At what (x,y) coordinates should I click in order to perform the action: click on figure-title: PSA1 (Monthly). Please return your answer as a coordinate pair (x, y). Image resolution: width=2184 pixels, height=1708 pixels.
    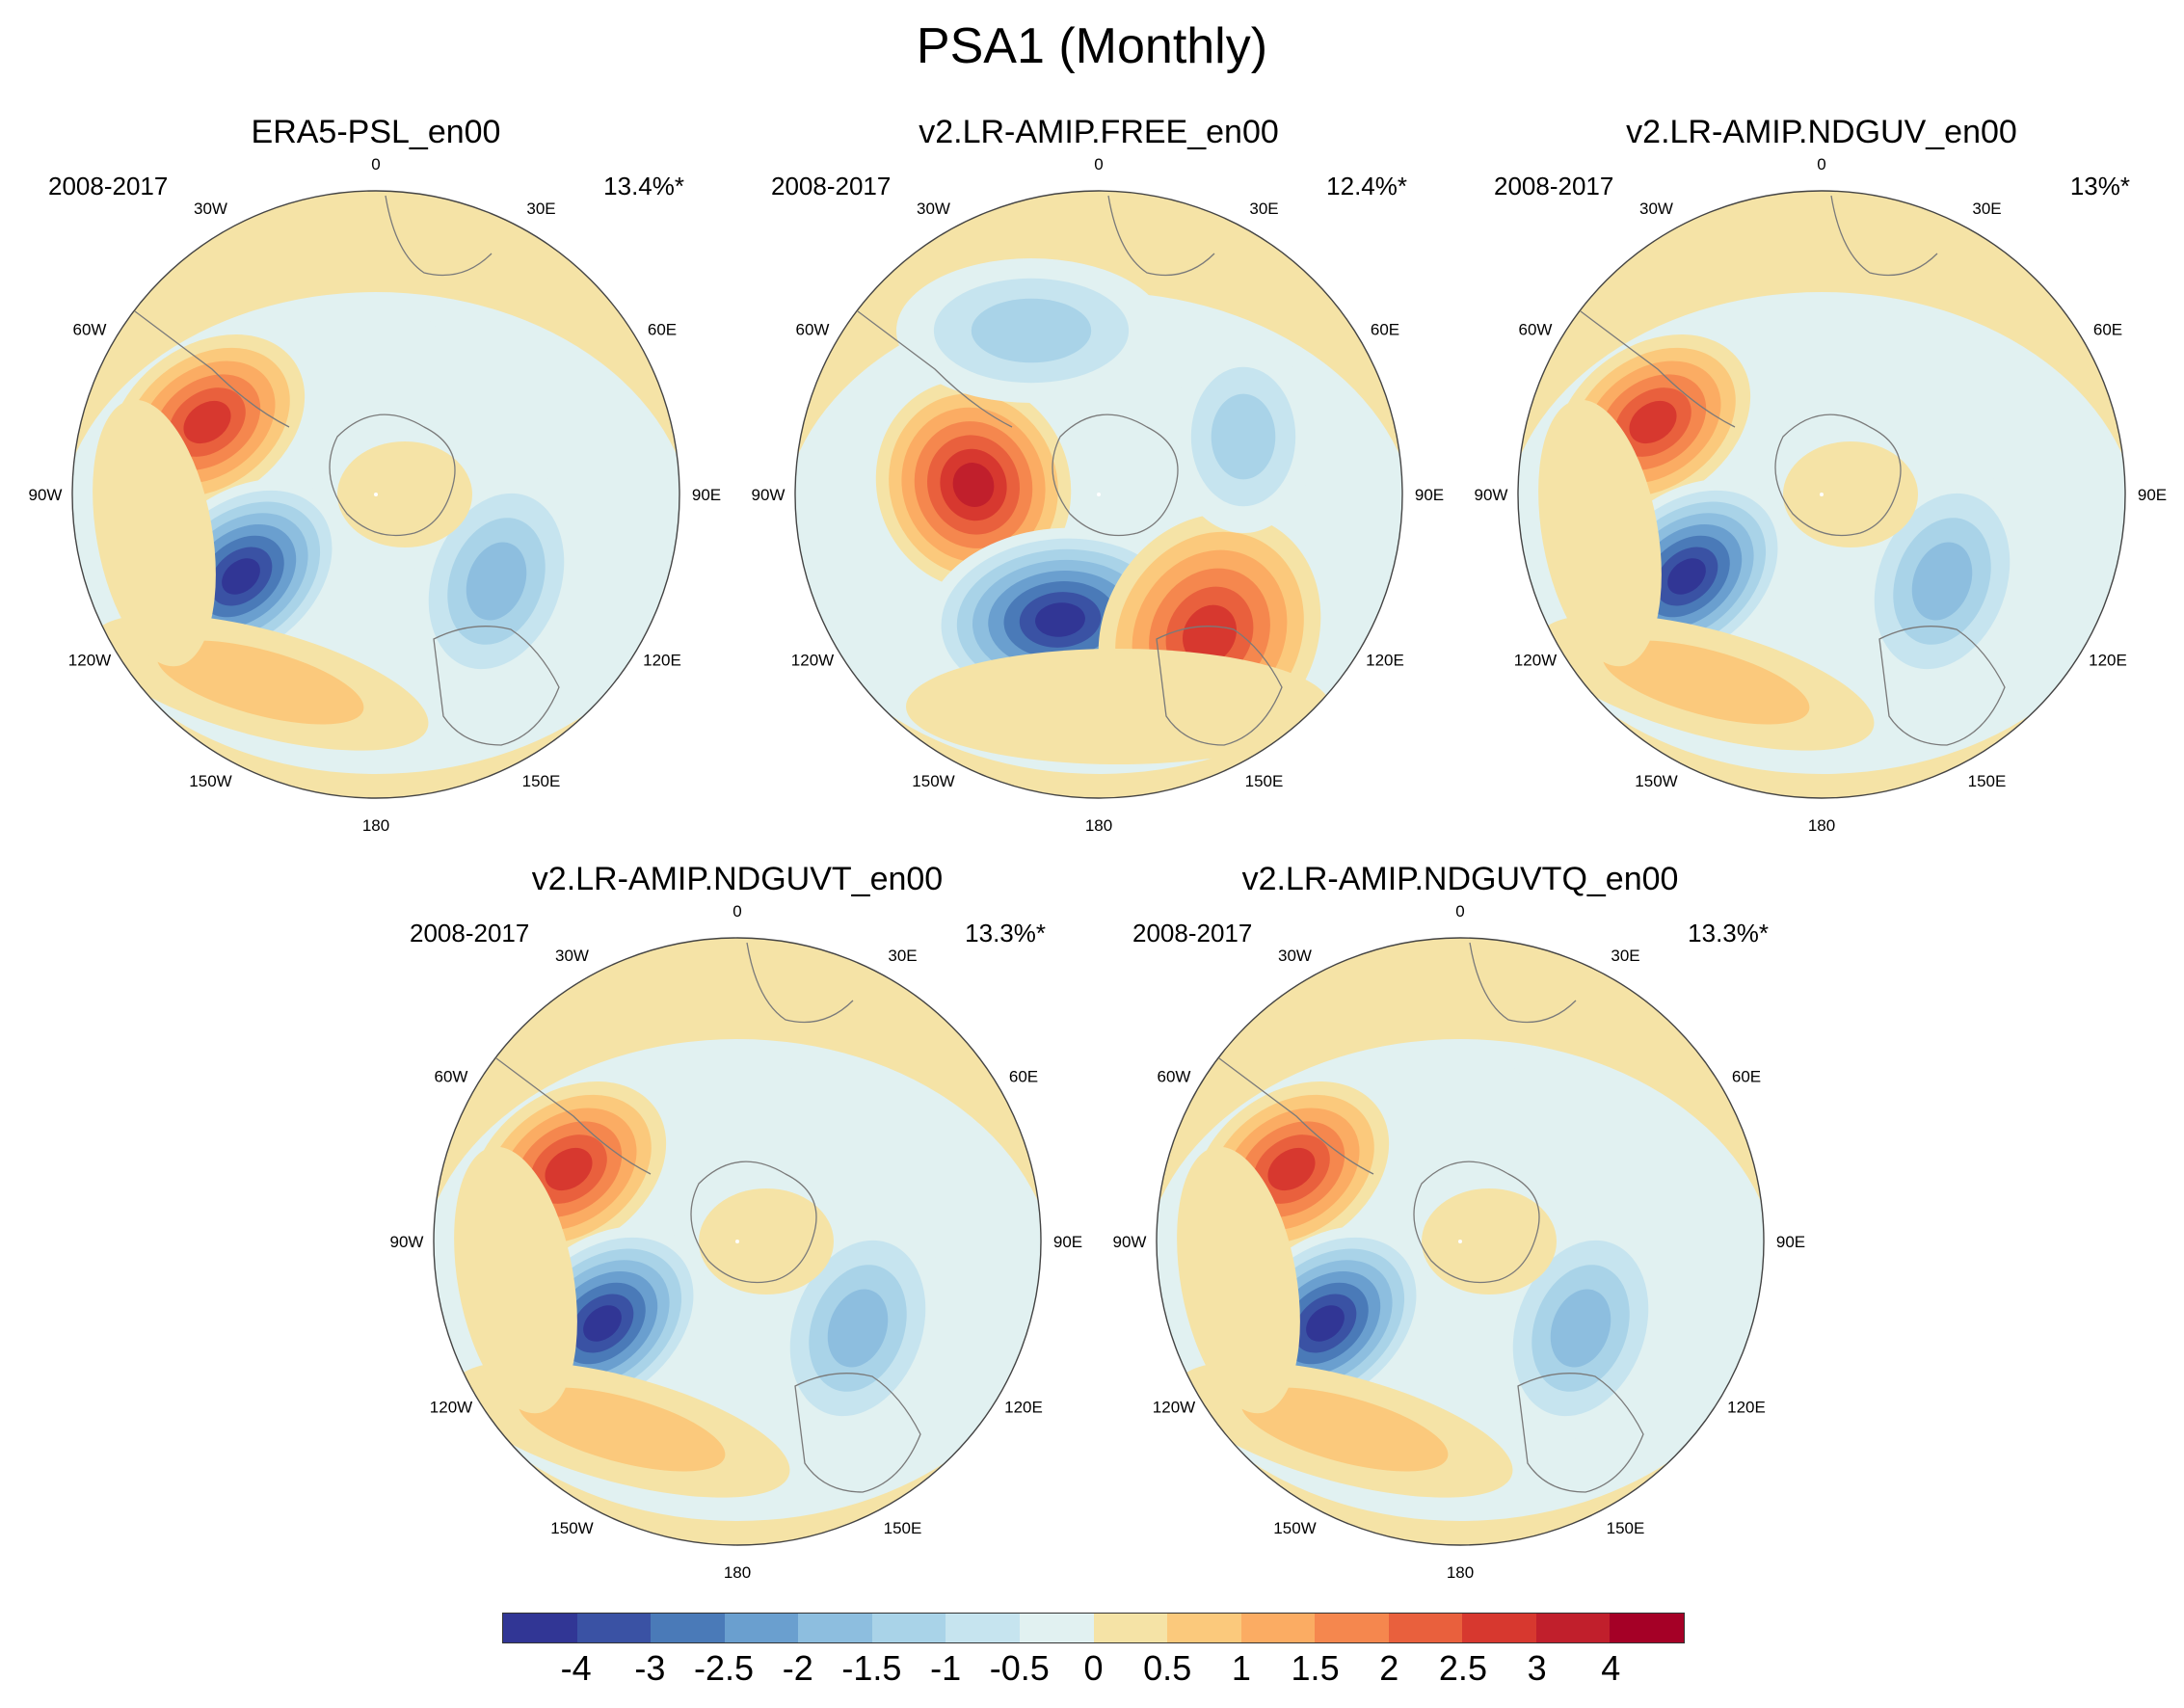
    Looking at the image, I should click on (1092, 46).